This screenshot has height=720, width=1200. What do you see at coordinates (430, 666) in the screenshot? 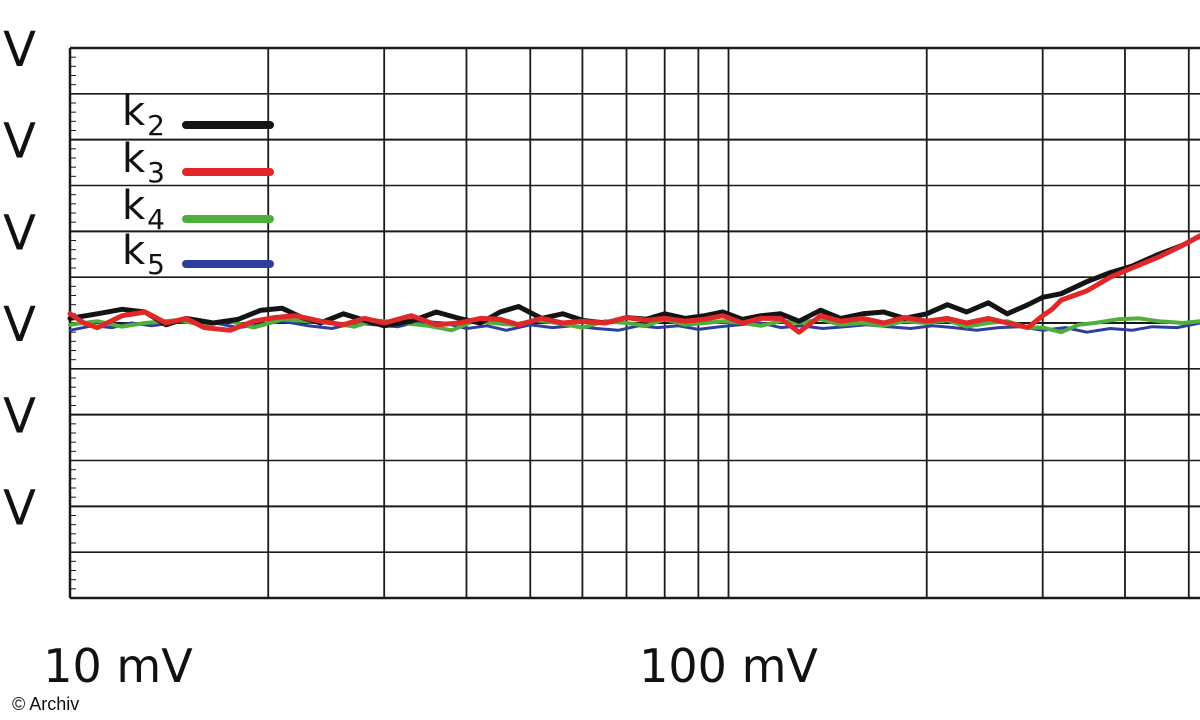
I see `x-axis-tick-labels: 10 mV 100 mV` at bounding box center [430, 666].